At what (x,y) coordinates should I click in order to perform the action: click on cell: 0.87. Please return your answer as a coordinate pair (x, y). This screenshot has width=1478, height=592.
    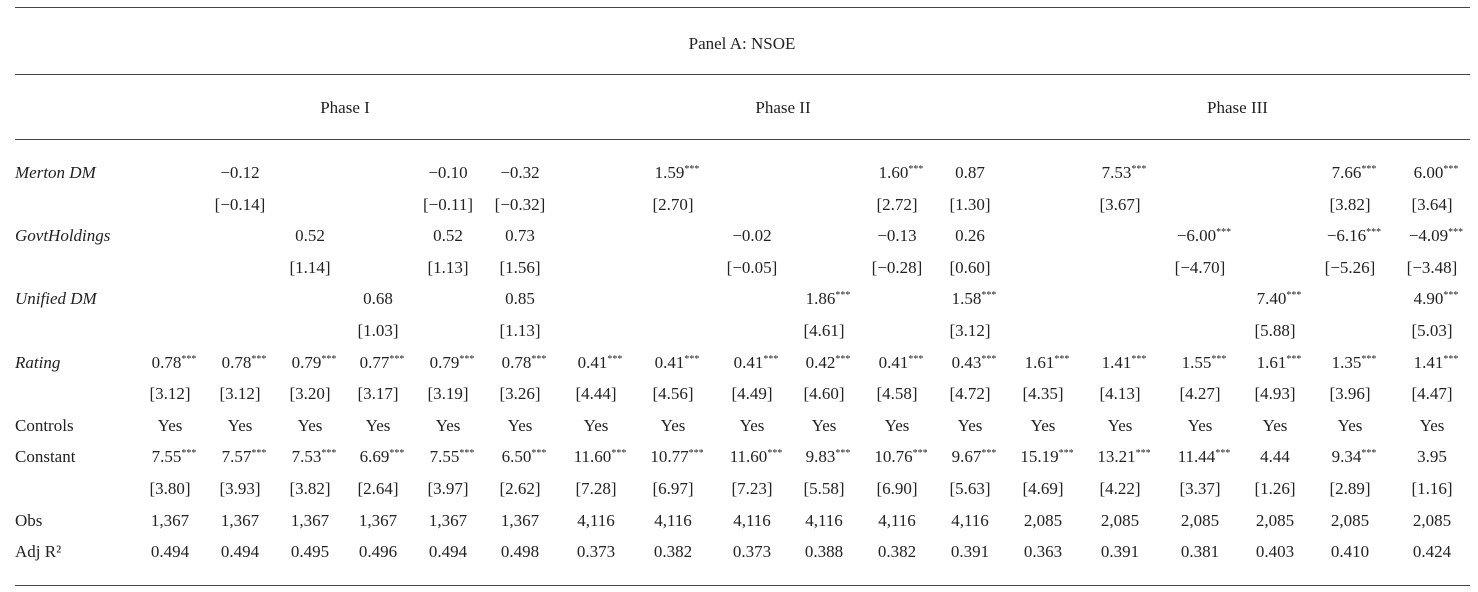
    Looking at the image, I should click on (970, 173).